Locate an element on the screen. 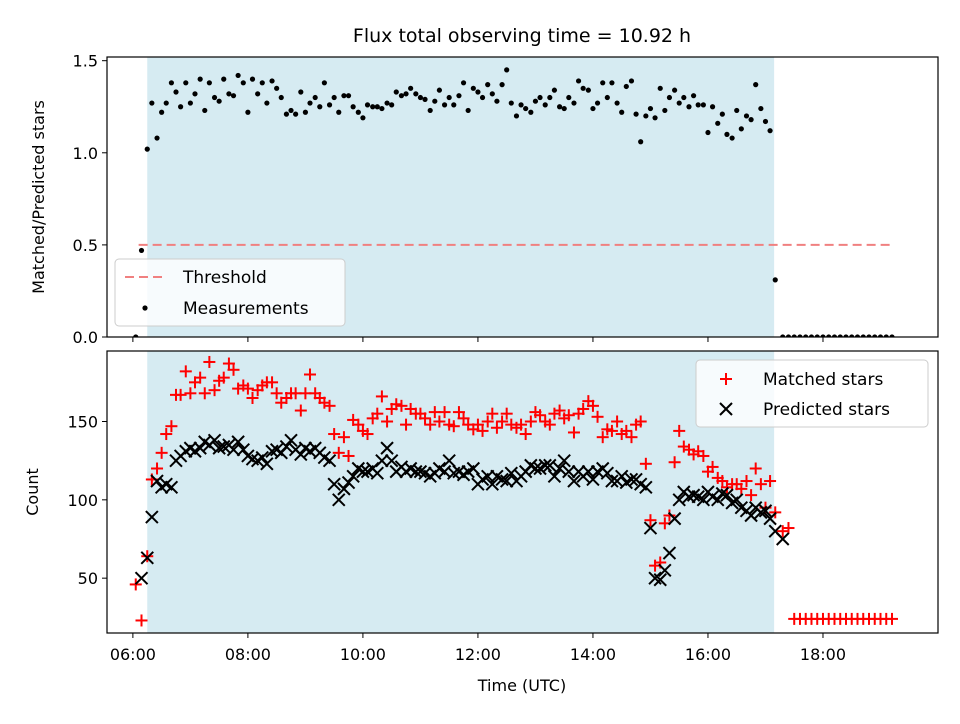 Image resolution: width=960 pixels, height=724 pixels. legend-threshold-label: Threshold is located at coordinates (224, 278).